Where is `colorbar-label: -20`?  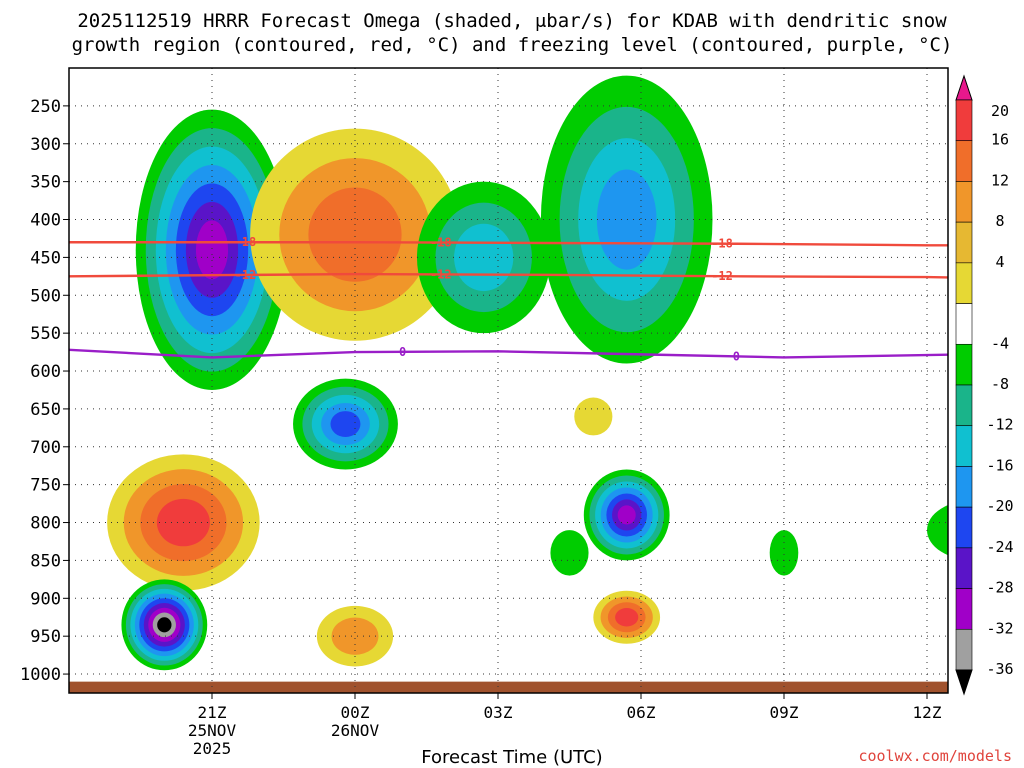
colorbar-label: -20 is located at coordinates (999, 506).